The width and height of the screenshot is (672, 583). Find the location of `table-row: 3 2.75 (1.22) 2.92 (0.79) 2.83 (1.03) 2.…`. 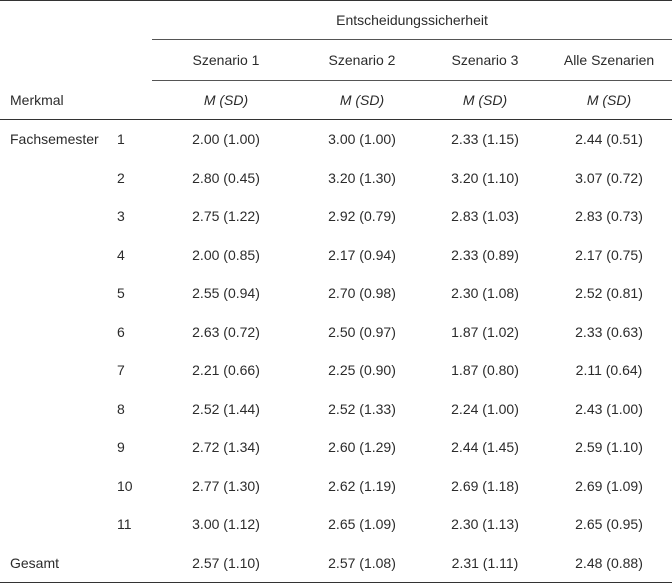

table-row: 3 2.75 (1.22) 2.92 (0.79) 2.83 (1.03) 2.… is located at coordinates (336, 216).